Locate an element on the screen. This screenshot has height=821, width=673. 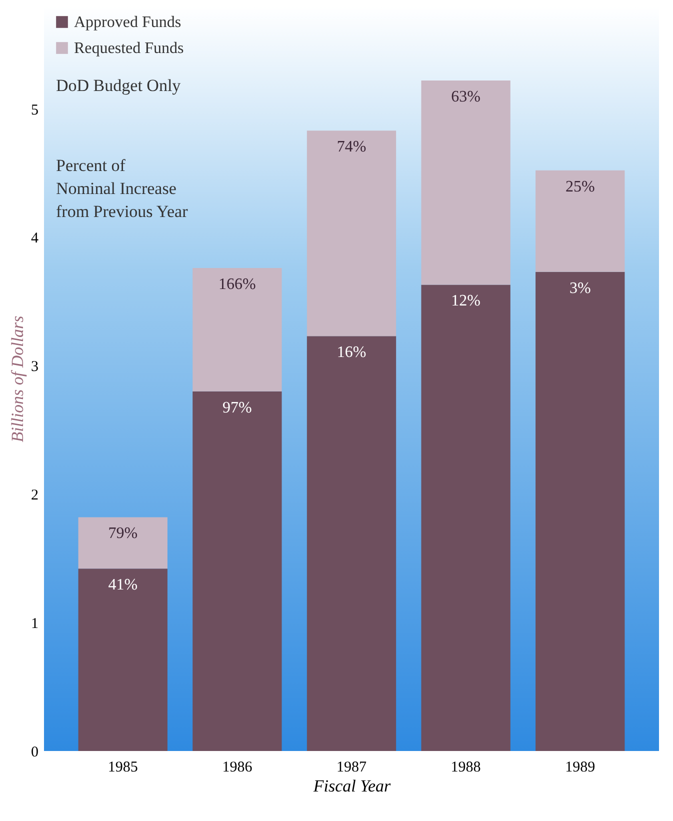
y-tick-label: 0 is located at coordinates (34, 752).